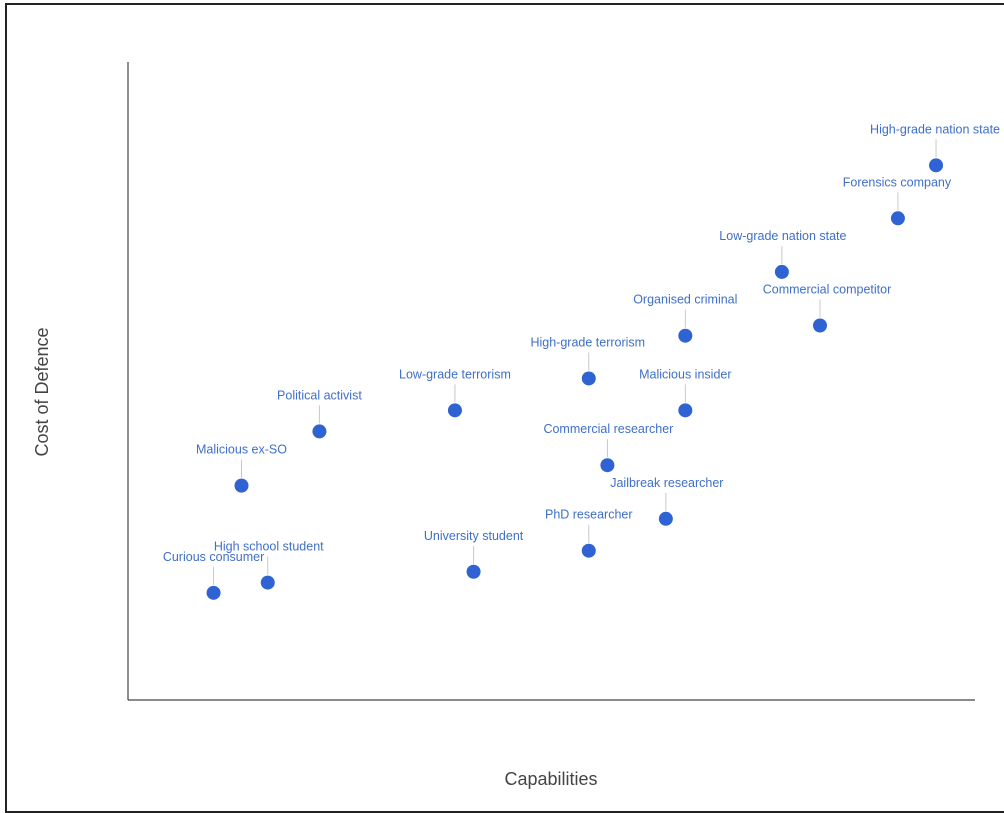 This screenshot has height=813, width=1004. I want to click on point-label: University student, so click(474, 536).